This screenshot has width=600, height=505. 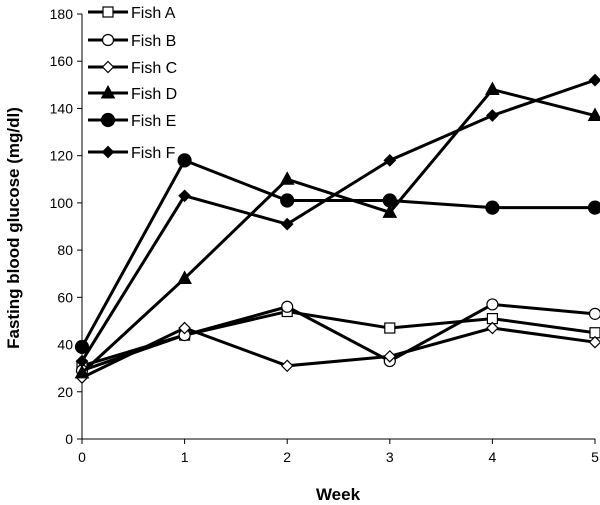 I want to click on legend-label: Fish C, so click(x=154, y=68).